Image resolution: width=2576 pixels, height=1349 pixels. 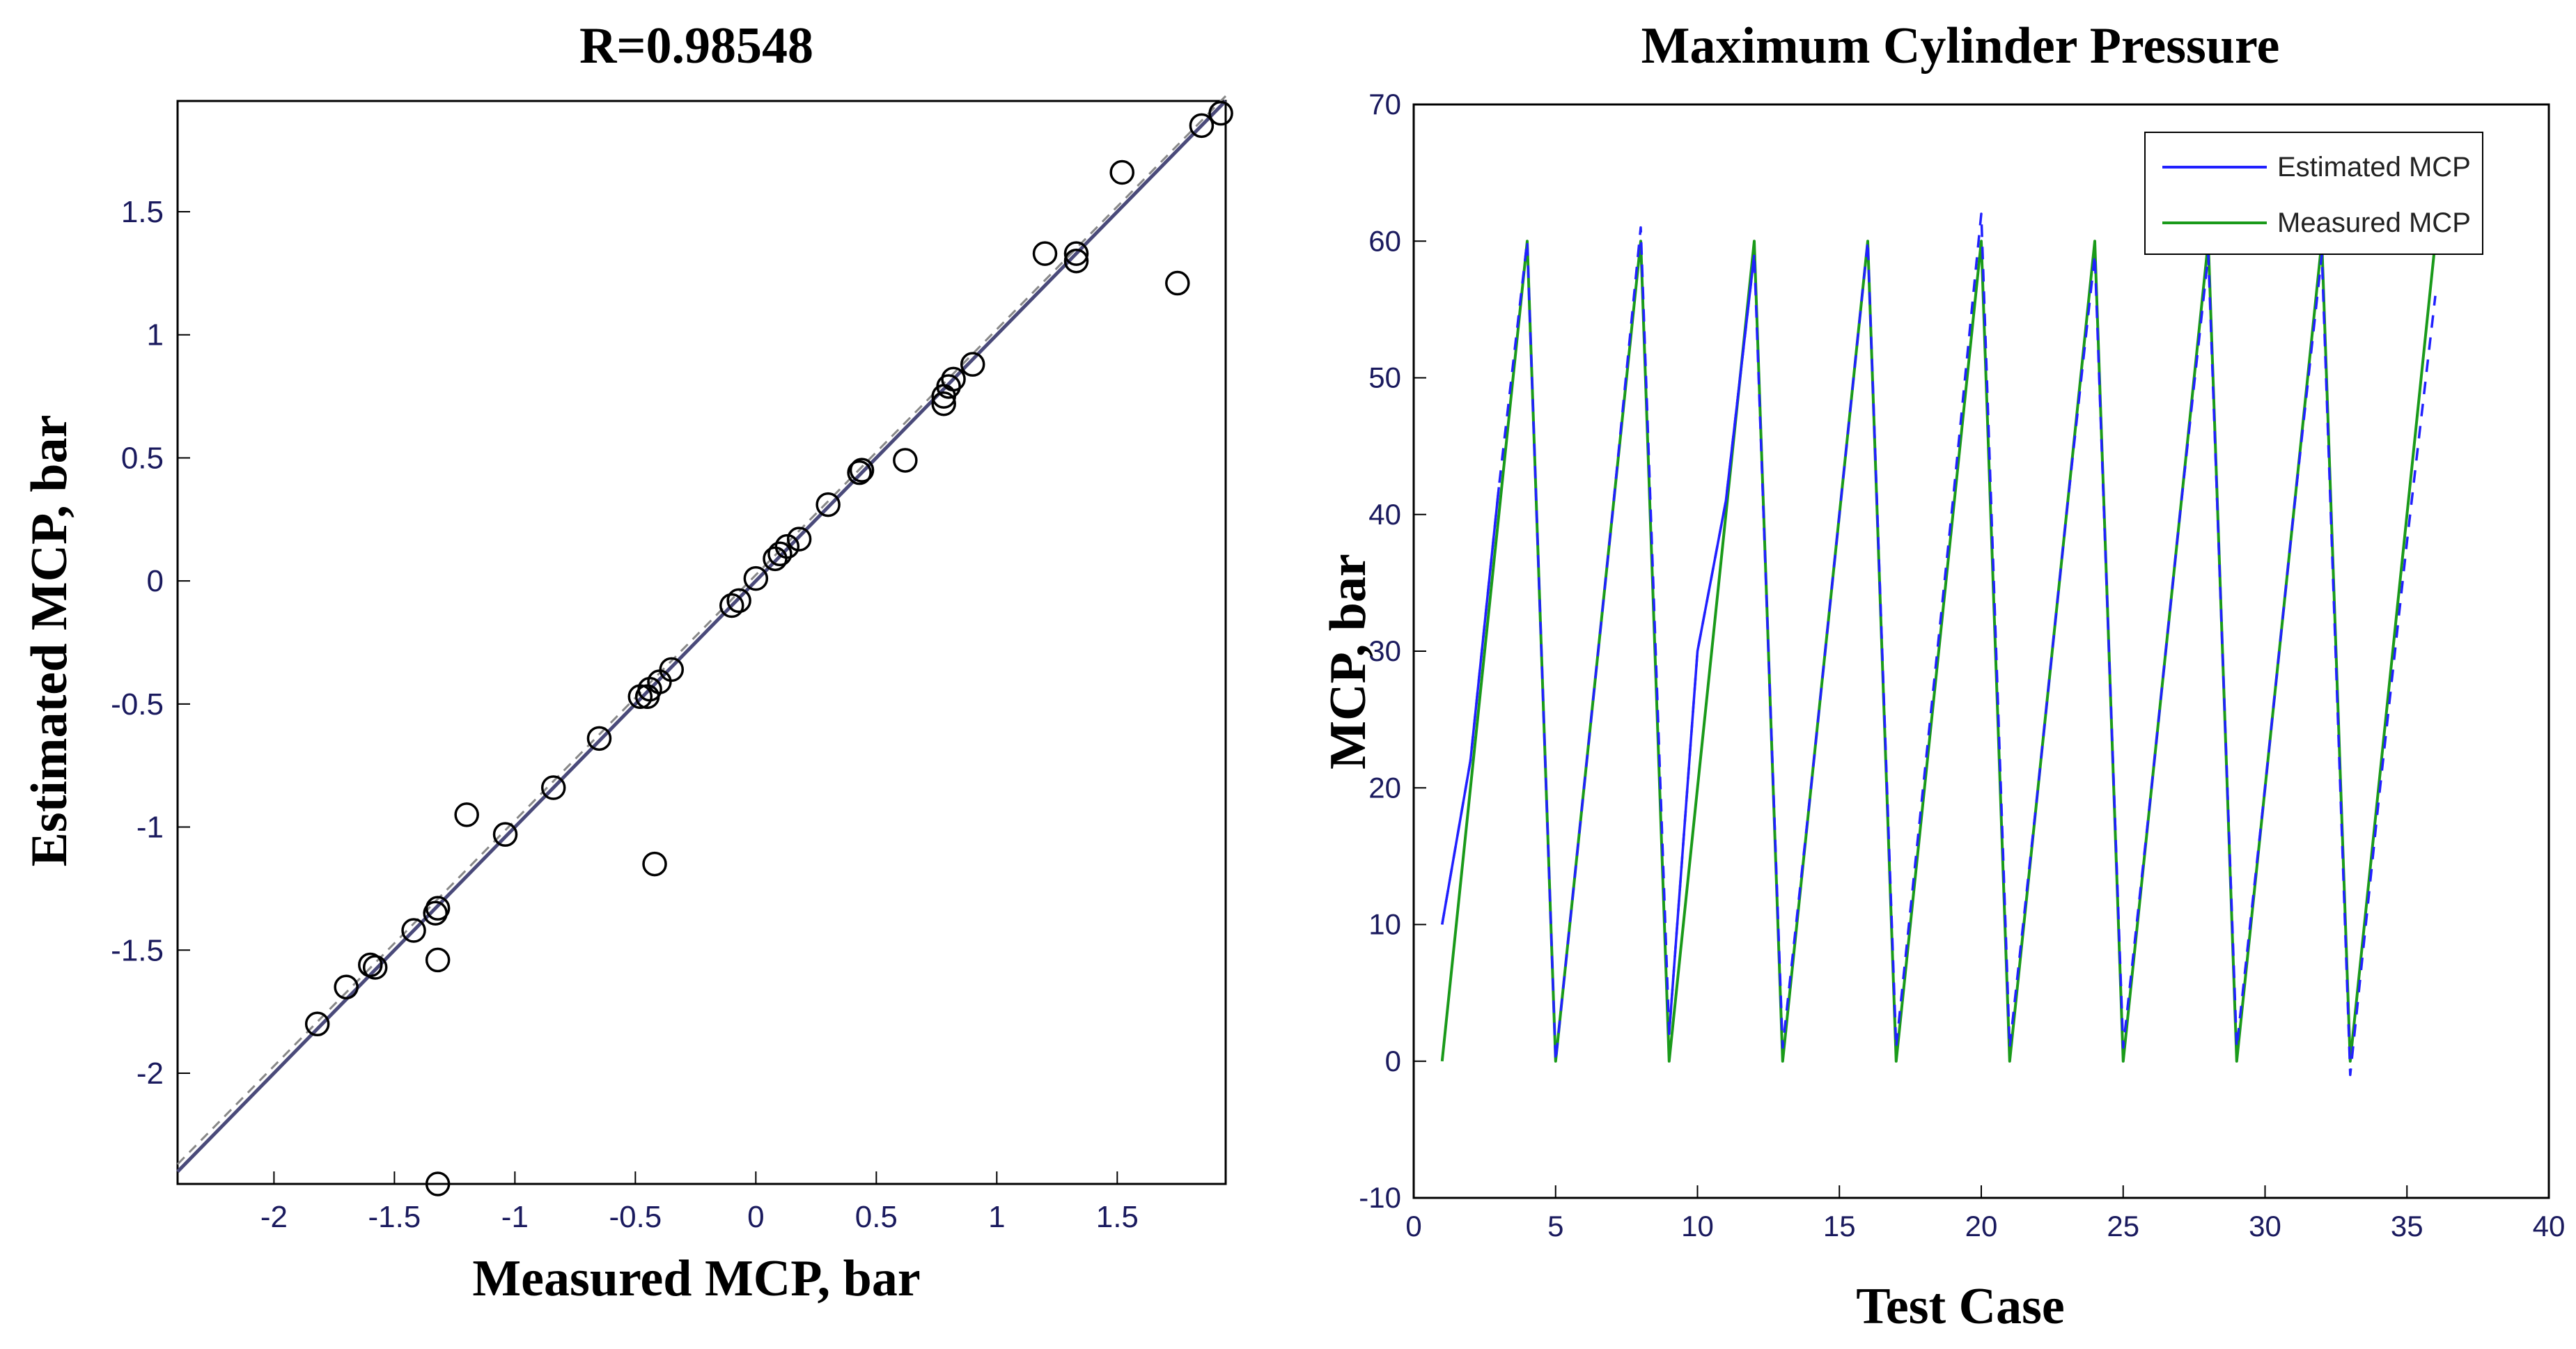 I want to click on right-xtick-label: 20, so click(x=1981, y=1226).